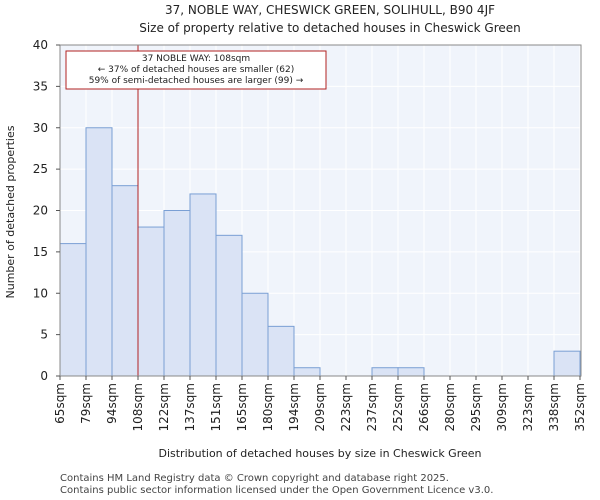 The width and height of the screenshot is (600, 500). Describe the element at coordinates (60, 403) in the screenshot. I see `x-tick-label-65sqm: 65sqm` at that location.